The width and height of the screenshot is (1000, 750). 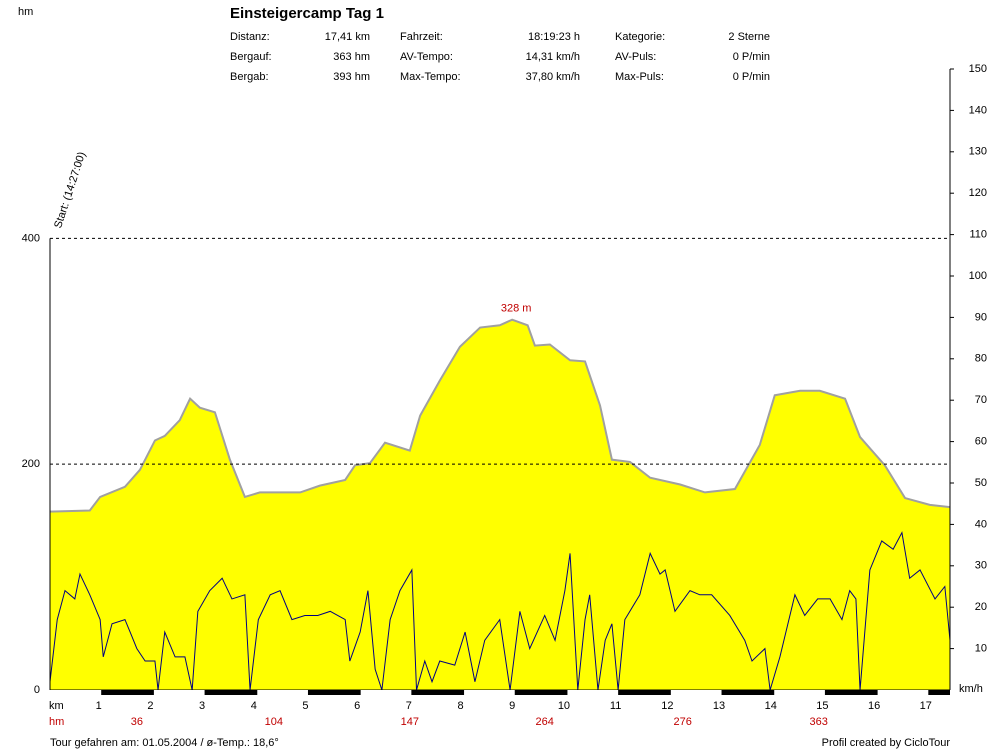 What do you see at coordinates (771, 706) in the screenshot?
I see `x-tick-label: 14` at bounding box center [771, 706].